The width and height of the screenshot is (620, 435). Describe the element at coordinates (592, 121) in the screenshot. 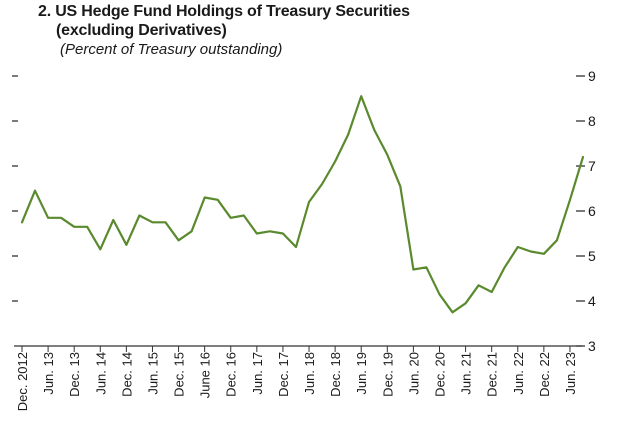

I see `y-tick-label: 8` at that location.